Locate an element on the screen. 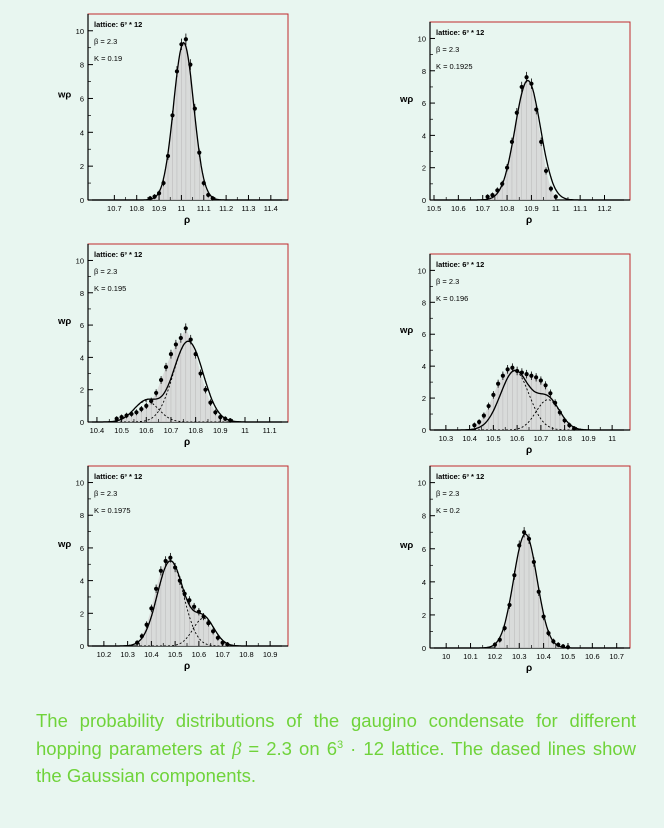  x-tick-label: 10 is located at coordinates (446, 656).